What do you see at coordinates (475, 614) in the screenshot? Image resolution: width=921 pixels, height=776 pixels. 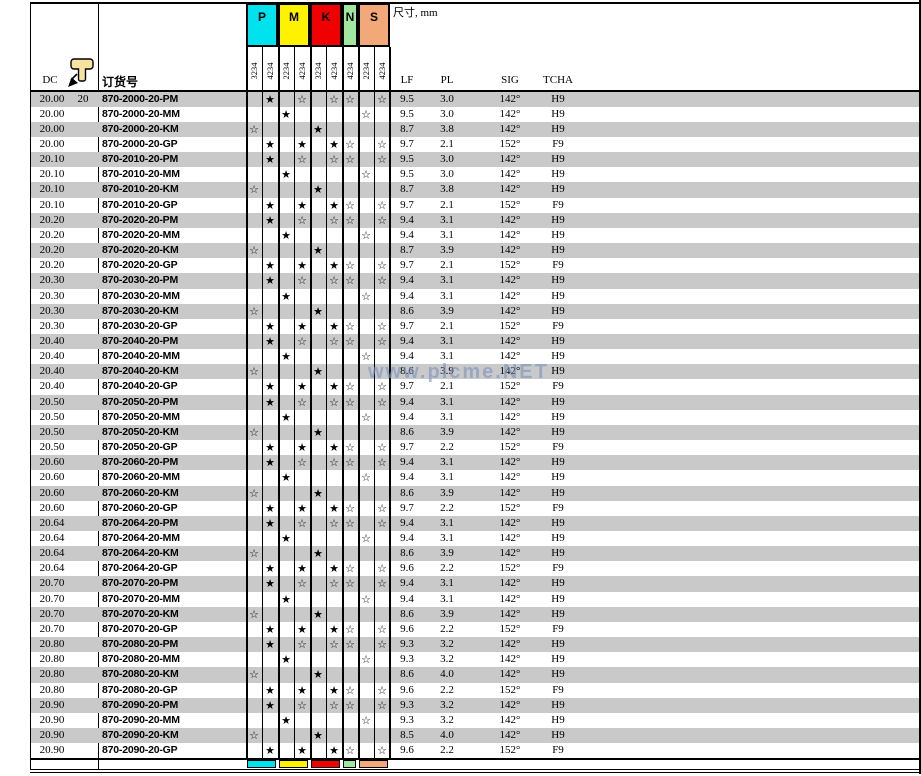 I see `table-row: 20.70 870-2070-20-KM ☆ ★ 8.6 3.9 142° H9` at bounding box center [475, 614].